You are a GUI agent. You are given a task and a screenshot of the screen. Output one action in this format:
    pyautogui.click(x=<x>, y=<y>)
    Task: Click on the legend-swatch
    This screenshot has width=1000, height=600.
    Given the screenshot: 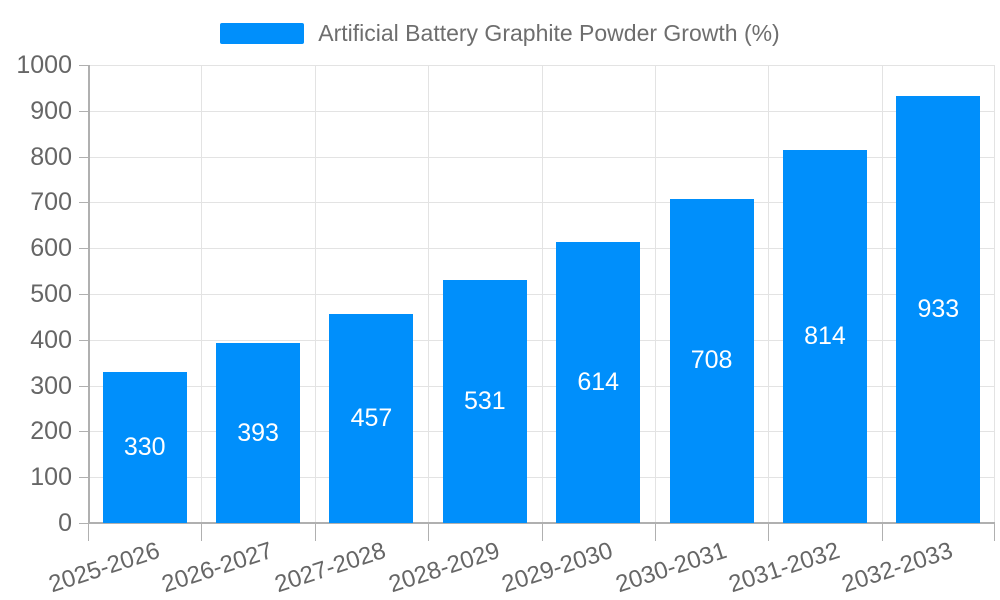 What is the action you would take?
    pyautogui.click(x=262, y=33)
    